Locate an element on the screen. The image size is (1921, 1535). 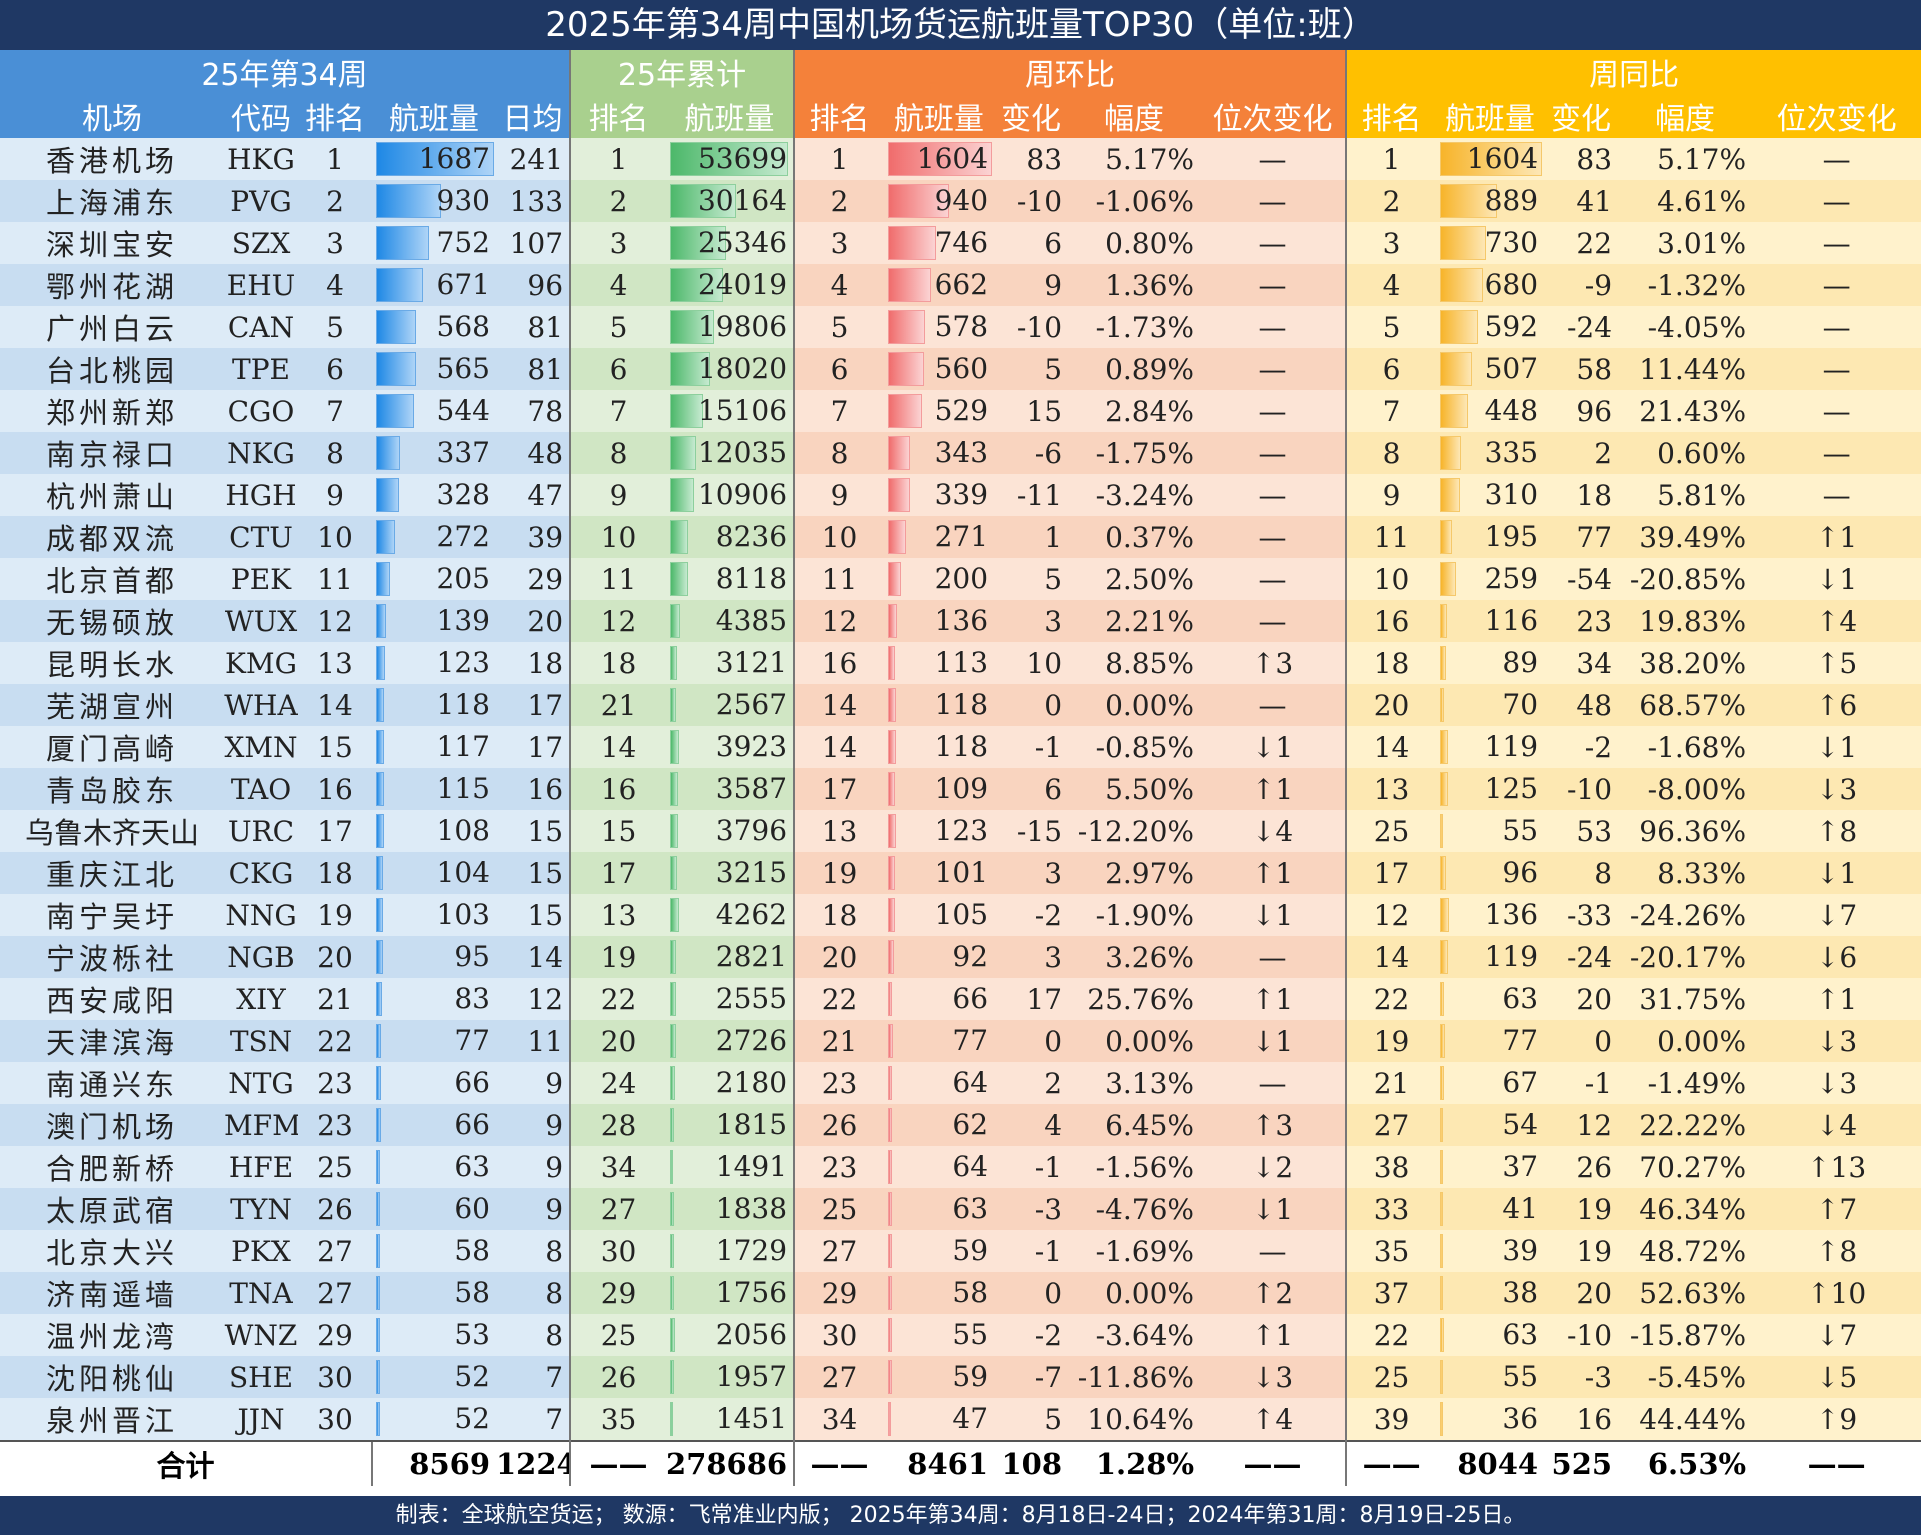
yoy-rank: 9 is located at coordinates (1391, 495).